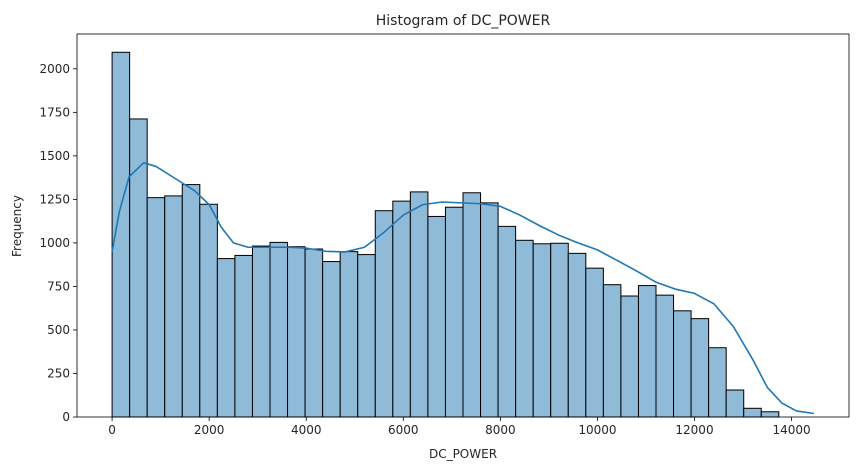 This screenshot has height=470, width=859. Describe the element at coordinates (54, 112) in the screenshot. I see `y-tick-label: 1750` at that location.